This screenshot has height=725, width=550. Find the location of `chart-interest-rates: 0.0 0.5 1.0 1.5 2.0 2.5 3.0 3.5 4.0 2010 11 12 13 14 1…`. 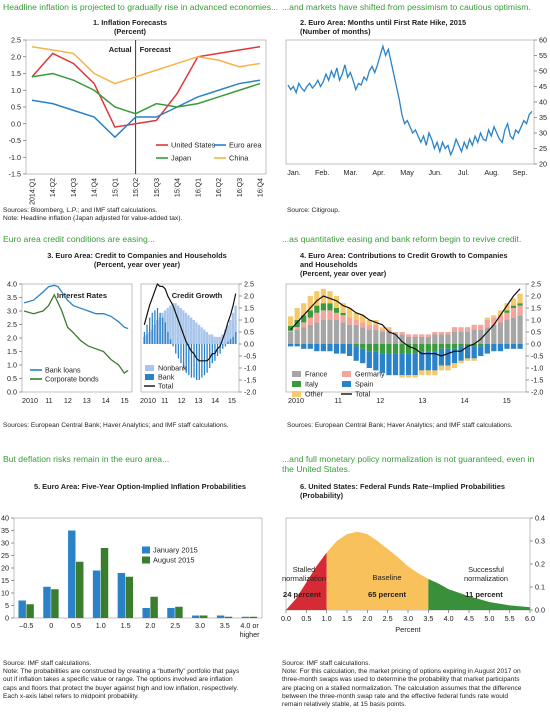

chart-interest-rates: 0.0 0.5 1.0 1.5 2.0 2.5 3.0 3.5 4.0 2010 11 12 13 14 1… is located at coordinates (70, 342).